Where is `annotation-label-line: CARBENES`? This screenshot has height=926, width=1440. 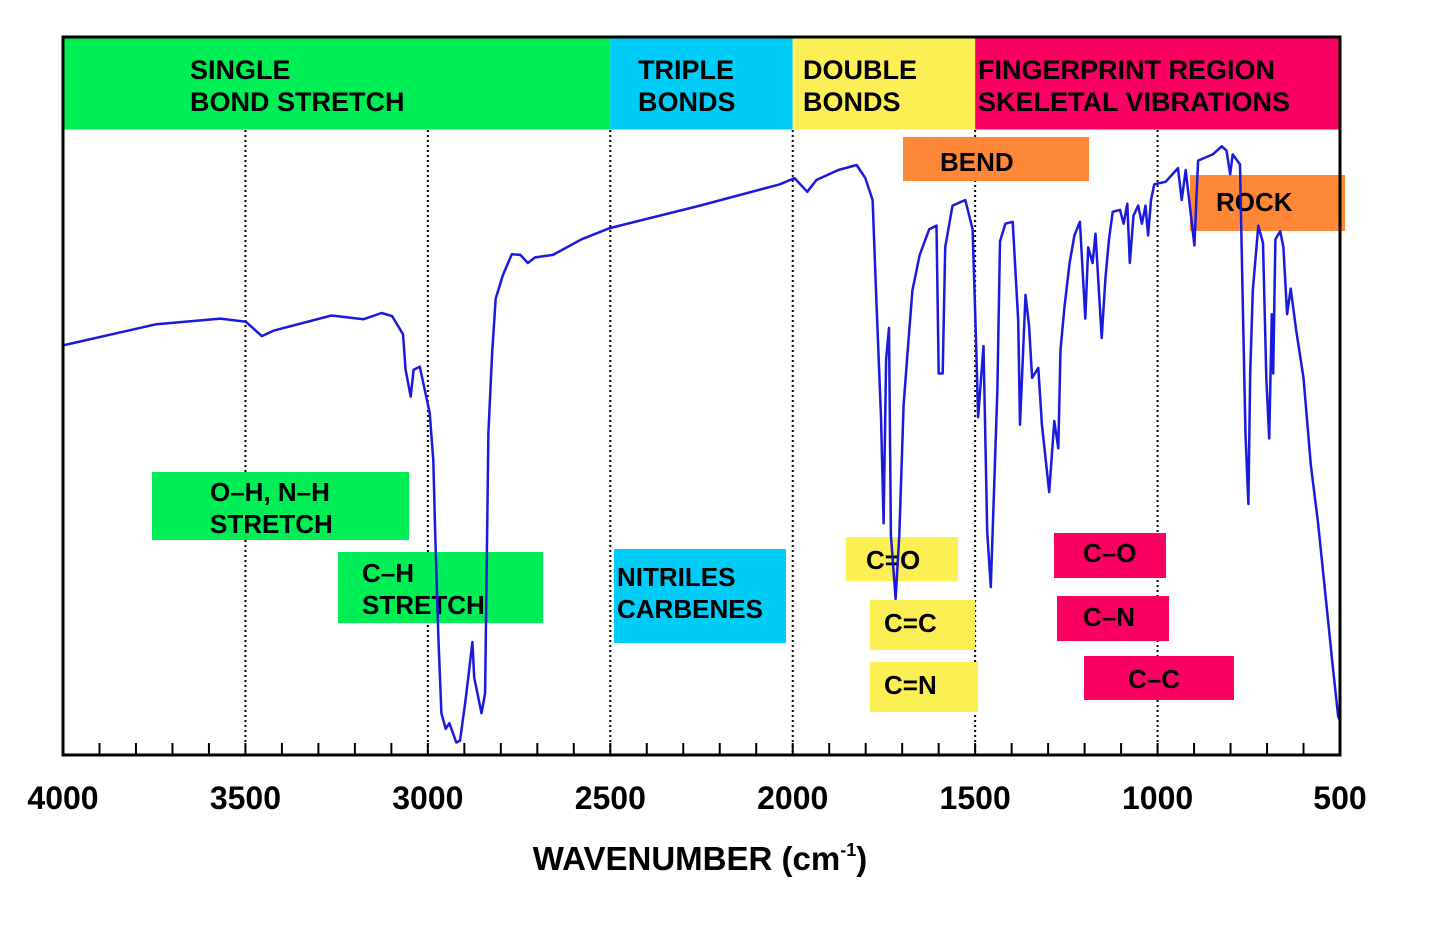 annotation-label-line: CARBENES is located at coordinates (690, 609).